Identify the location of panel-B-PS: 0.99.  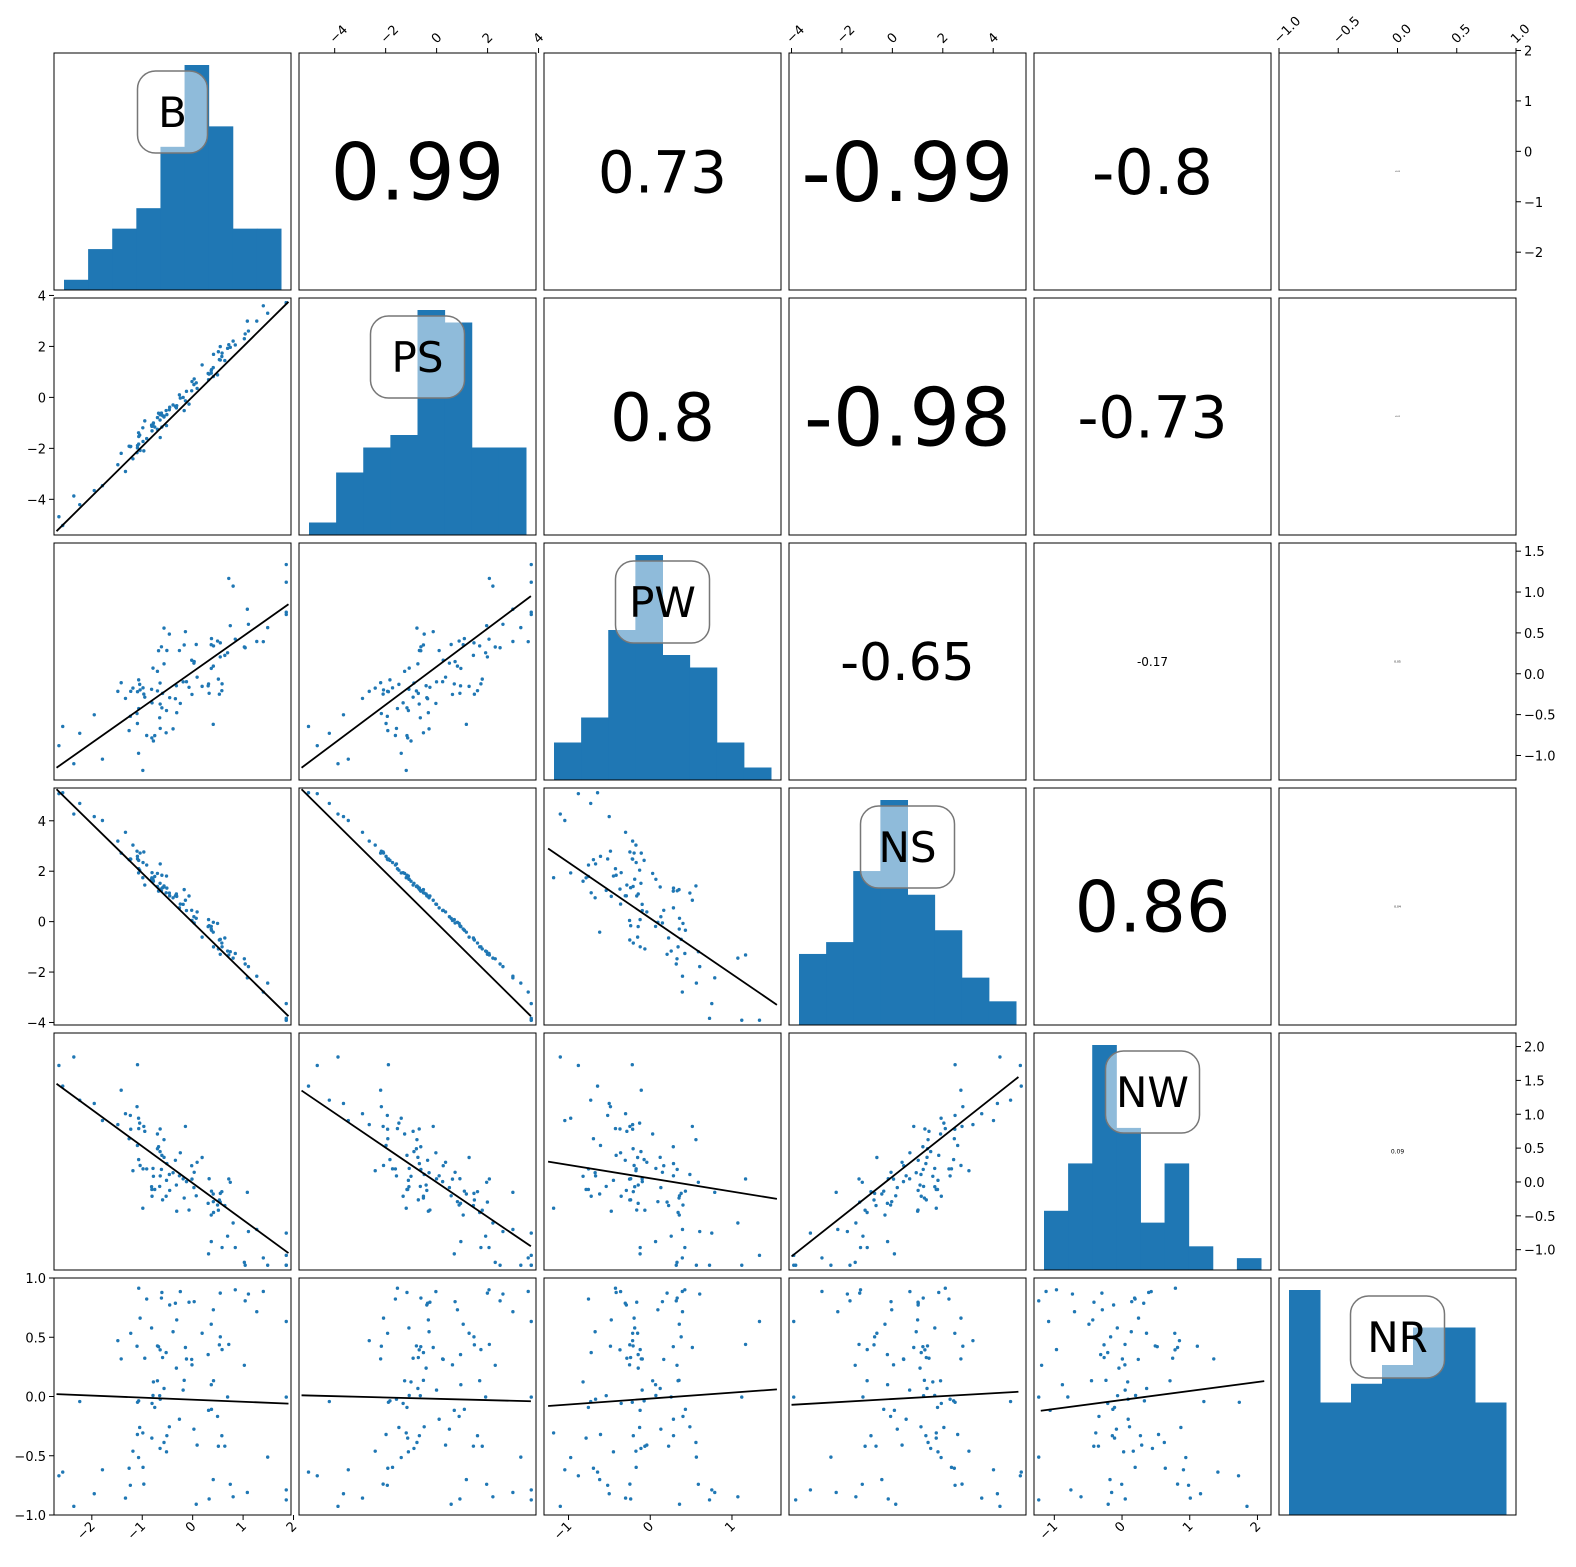
(417, 171).